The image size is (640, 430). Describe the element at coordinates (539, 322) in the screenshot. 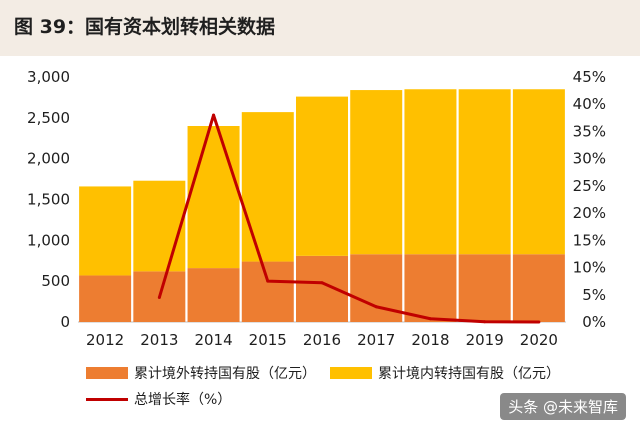

I see `growth-point-2020` at that location.